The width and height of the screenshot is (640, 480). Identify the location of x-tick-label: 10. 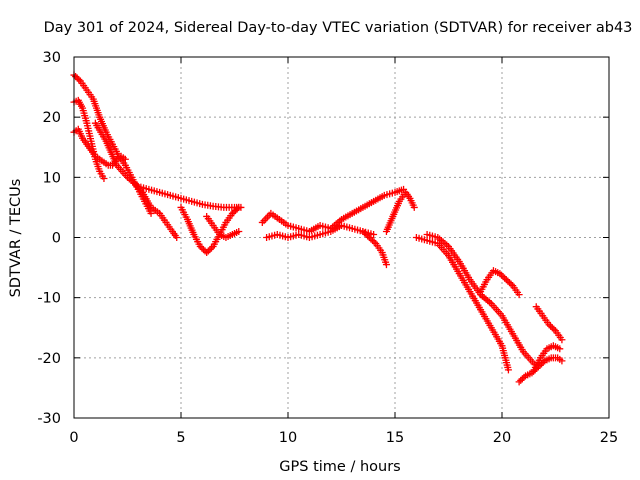
(288, 438).